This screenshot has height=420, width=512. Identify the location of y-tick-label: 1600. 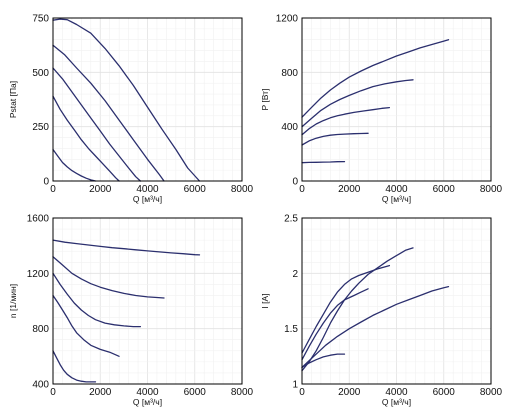
(38, 219).